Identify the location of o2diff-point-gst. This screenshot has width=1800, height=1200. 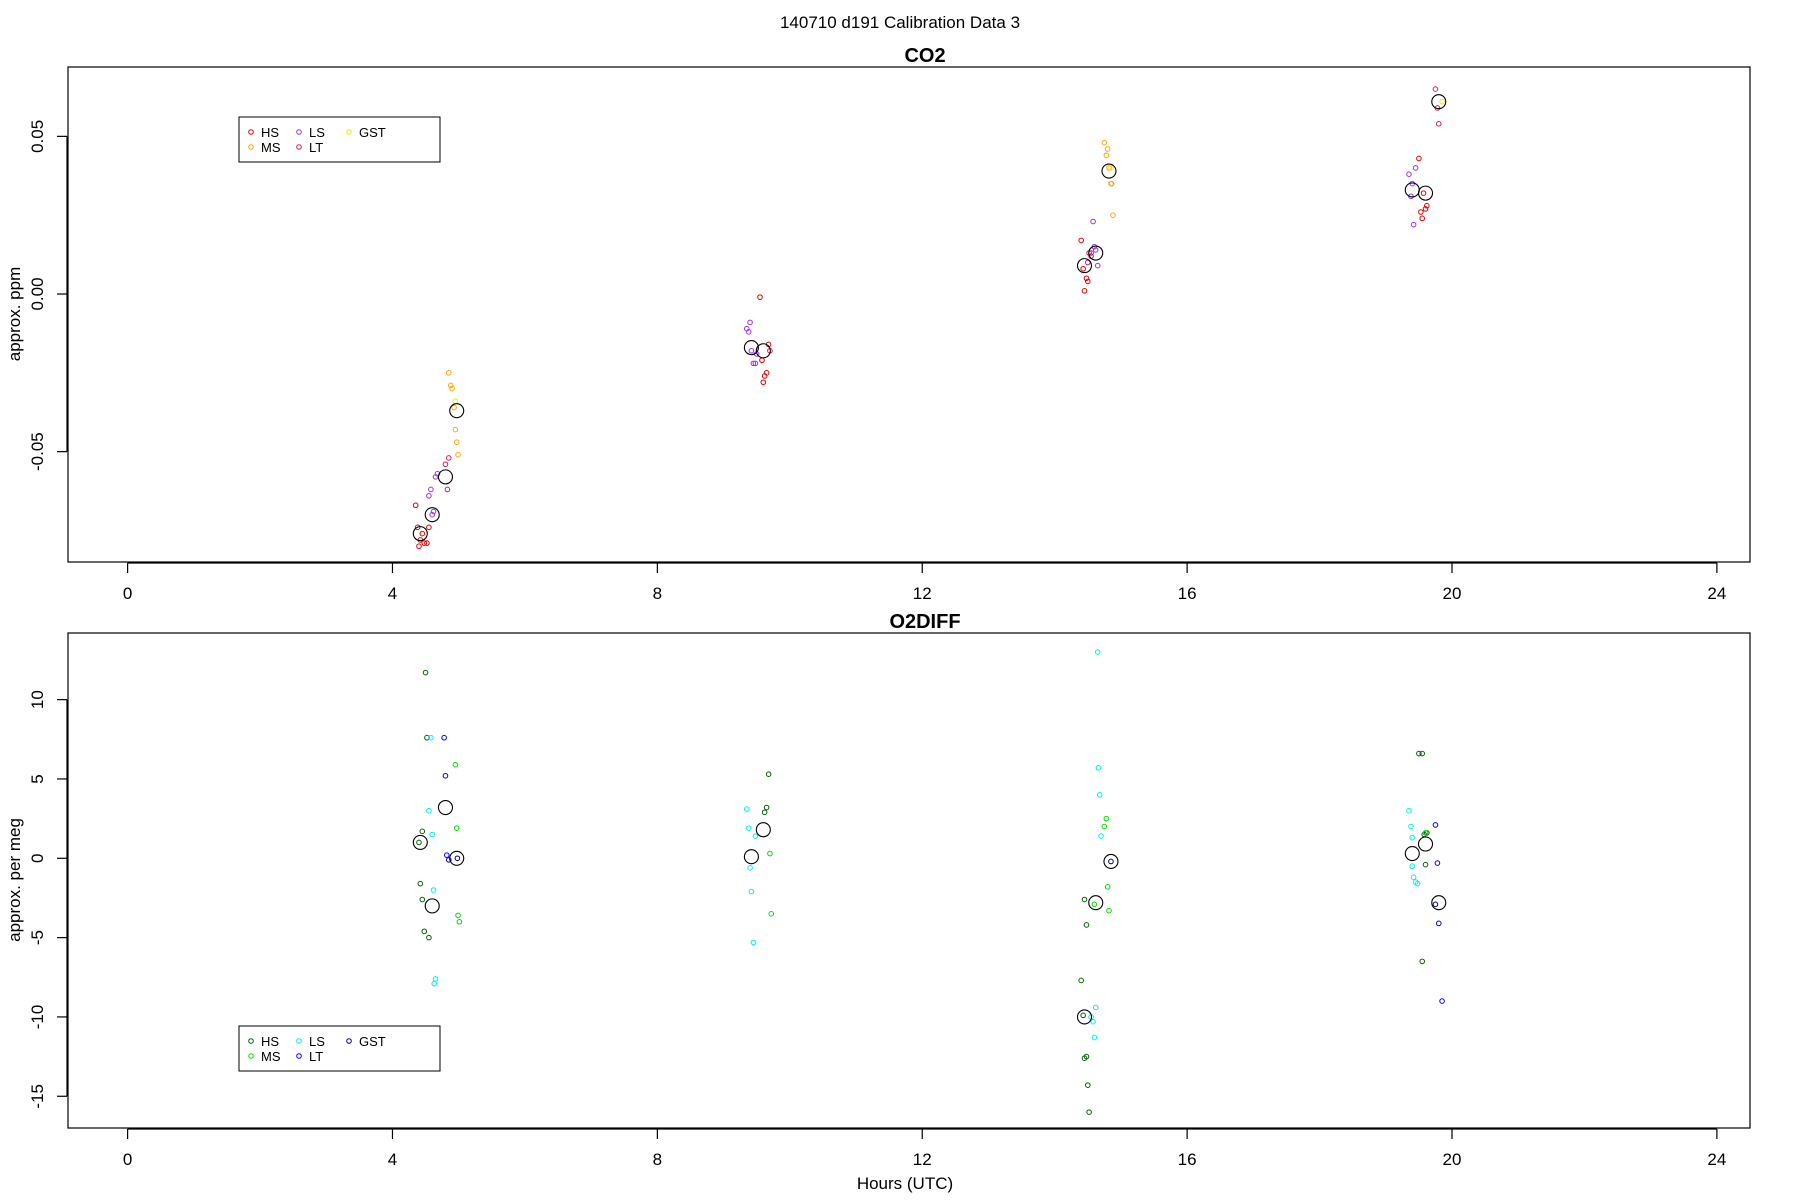
(457, 858).